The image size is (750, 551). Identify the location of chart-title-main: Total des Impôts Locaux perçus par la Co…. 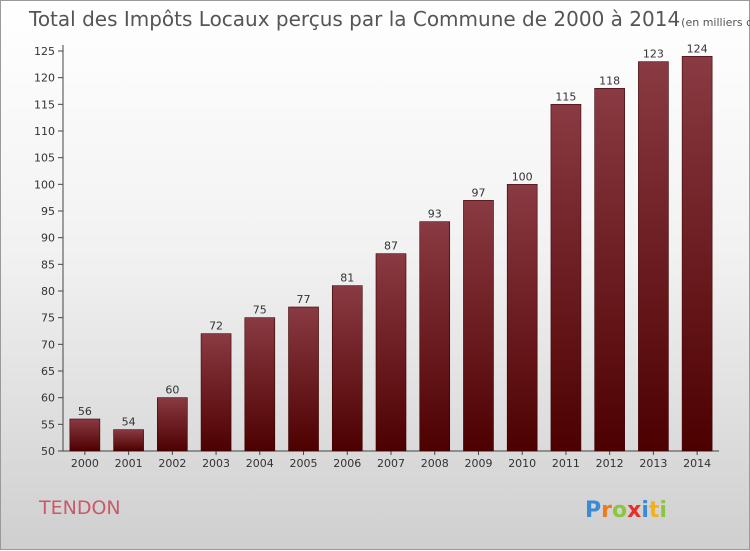
(354, 19).